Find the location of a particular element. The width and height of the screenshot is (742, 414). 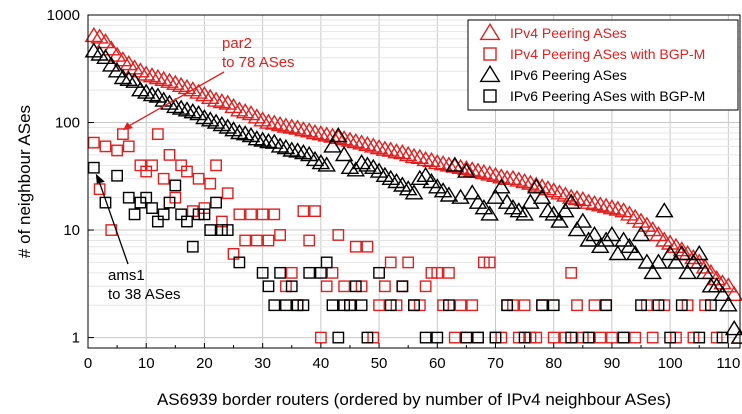

annotation-label: to 38 ASes is located at coordinates (144, 294).